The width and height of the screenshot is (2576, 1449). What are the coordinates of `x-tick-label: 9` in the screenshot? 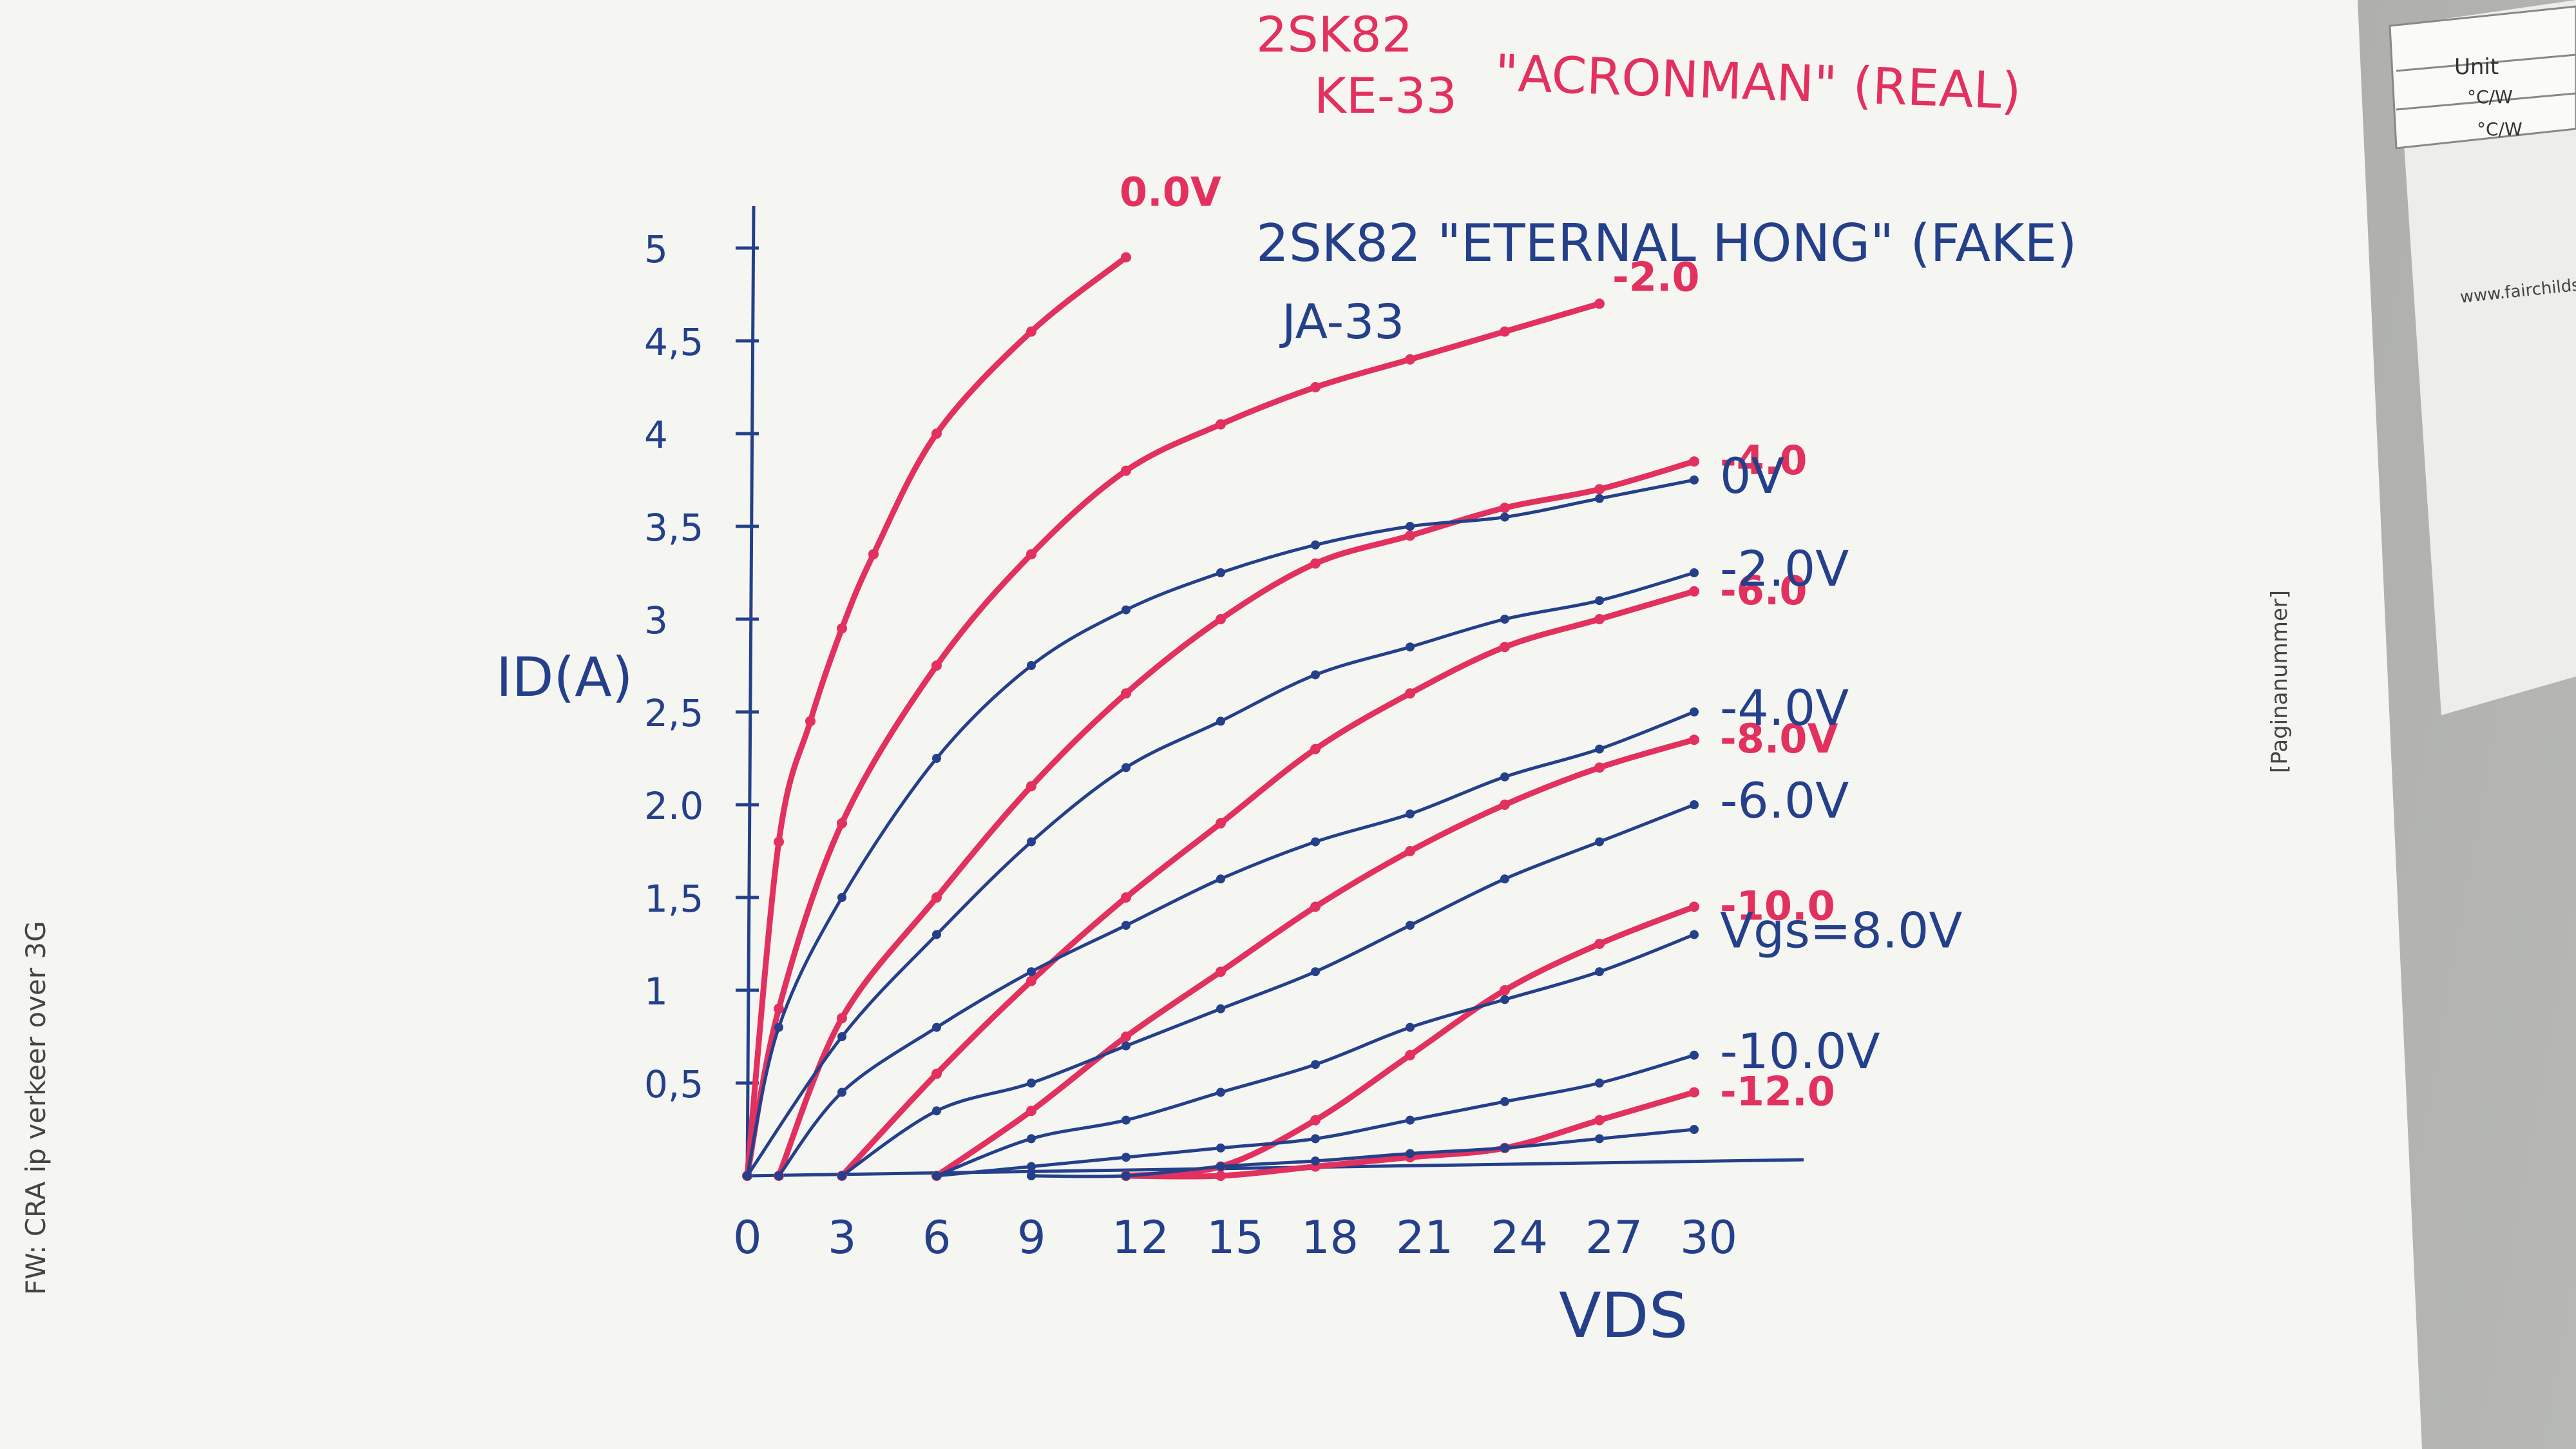 It's located at (1031, 1237).